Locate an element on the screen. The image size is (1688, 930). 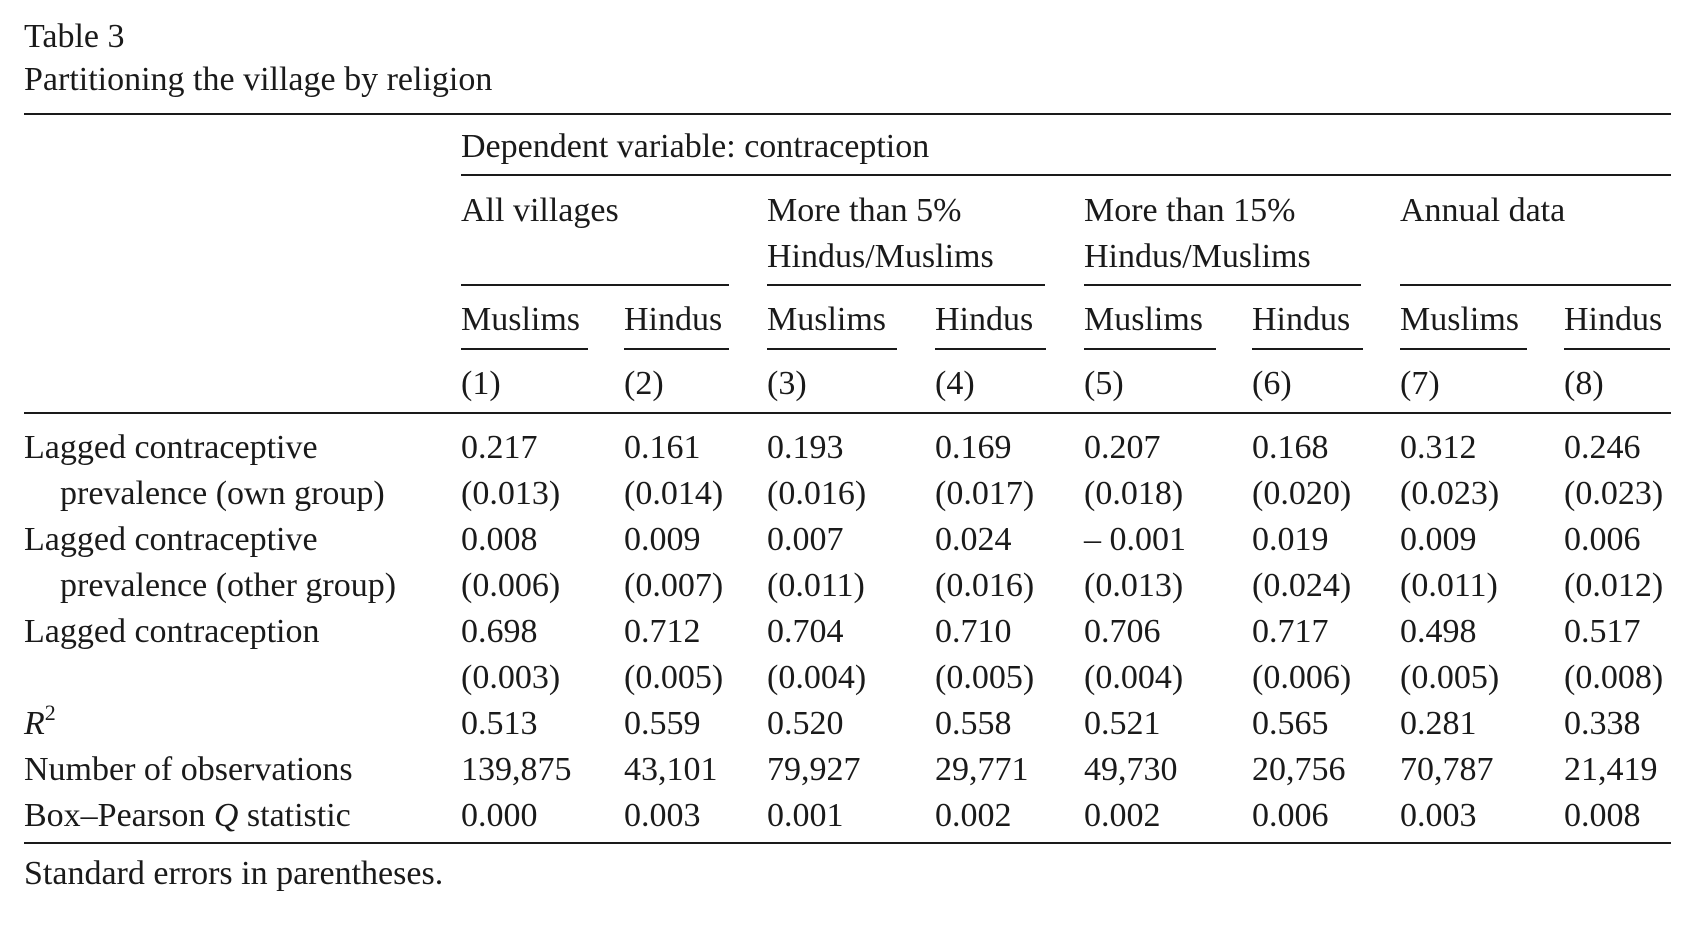
standard-error-cell: (0.023) is located at coordinates (1614, 493).